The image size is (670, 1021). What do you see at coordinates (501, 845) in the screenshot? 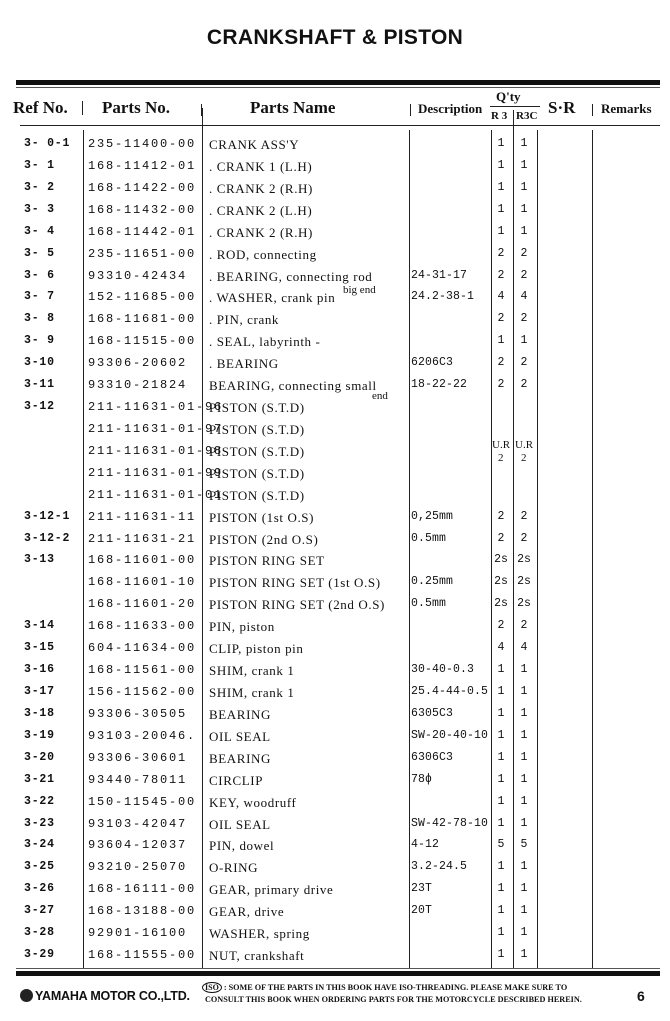
I see `qty-r3-cell: 5` at bounding box center [501, 845].